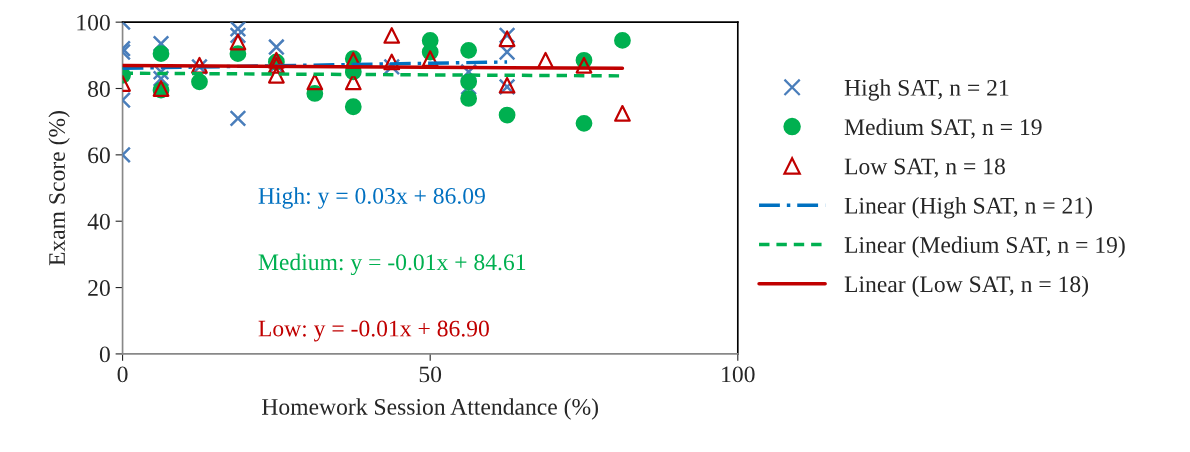  Describe the element at coordinates (430, 374) in the screenshot. I see `x-tick-label: 50` at that location.